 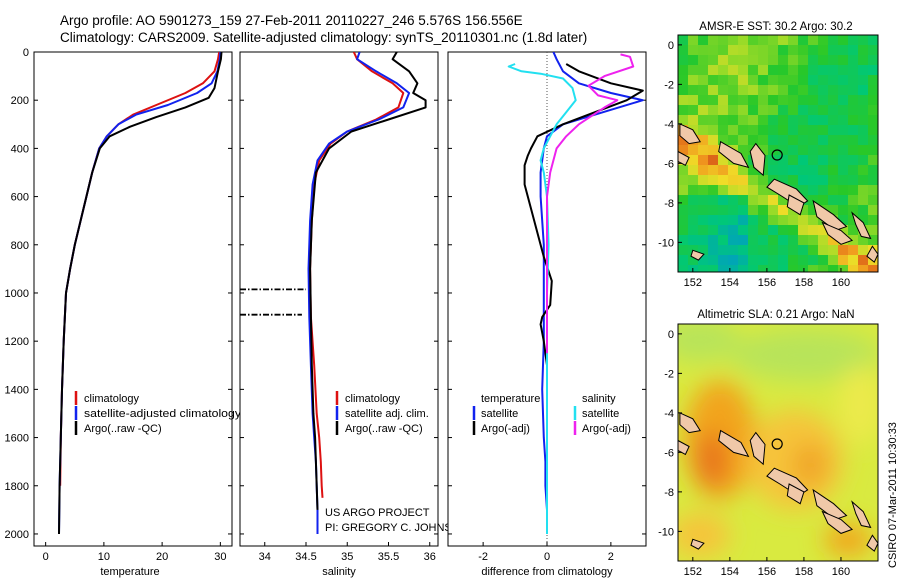 What do you see at coordinates (767, 283) in the screenshot?
I see `lon-tick-label: 156` at bounding box center [767, 283].